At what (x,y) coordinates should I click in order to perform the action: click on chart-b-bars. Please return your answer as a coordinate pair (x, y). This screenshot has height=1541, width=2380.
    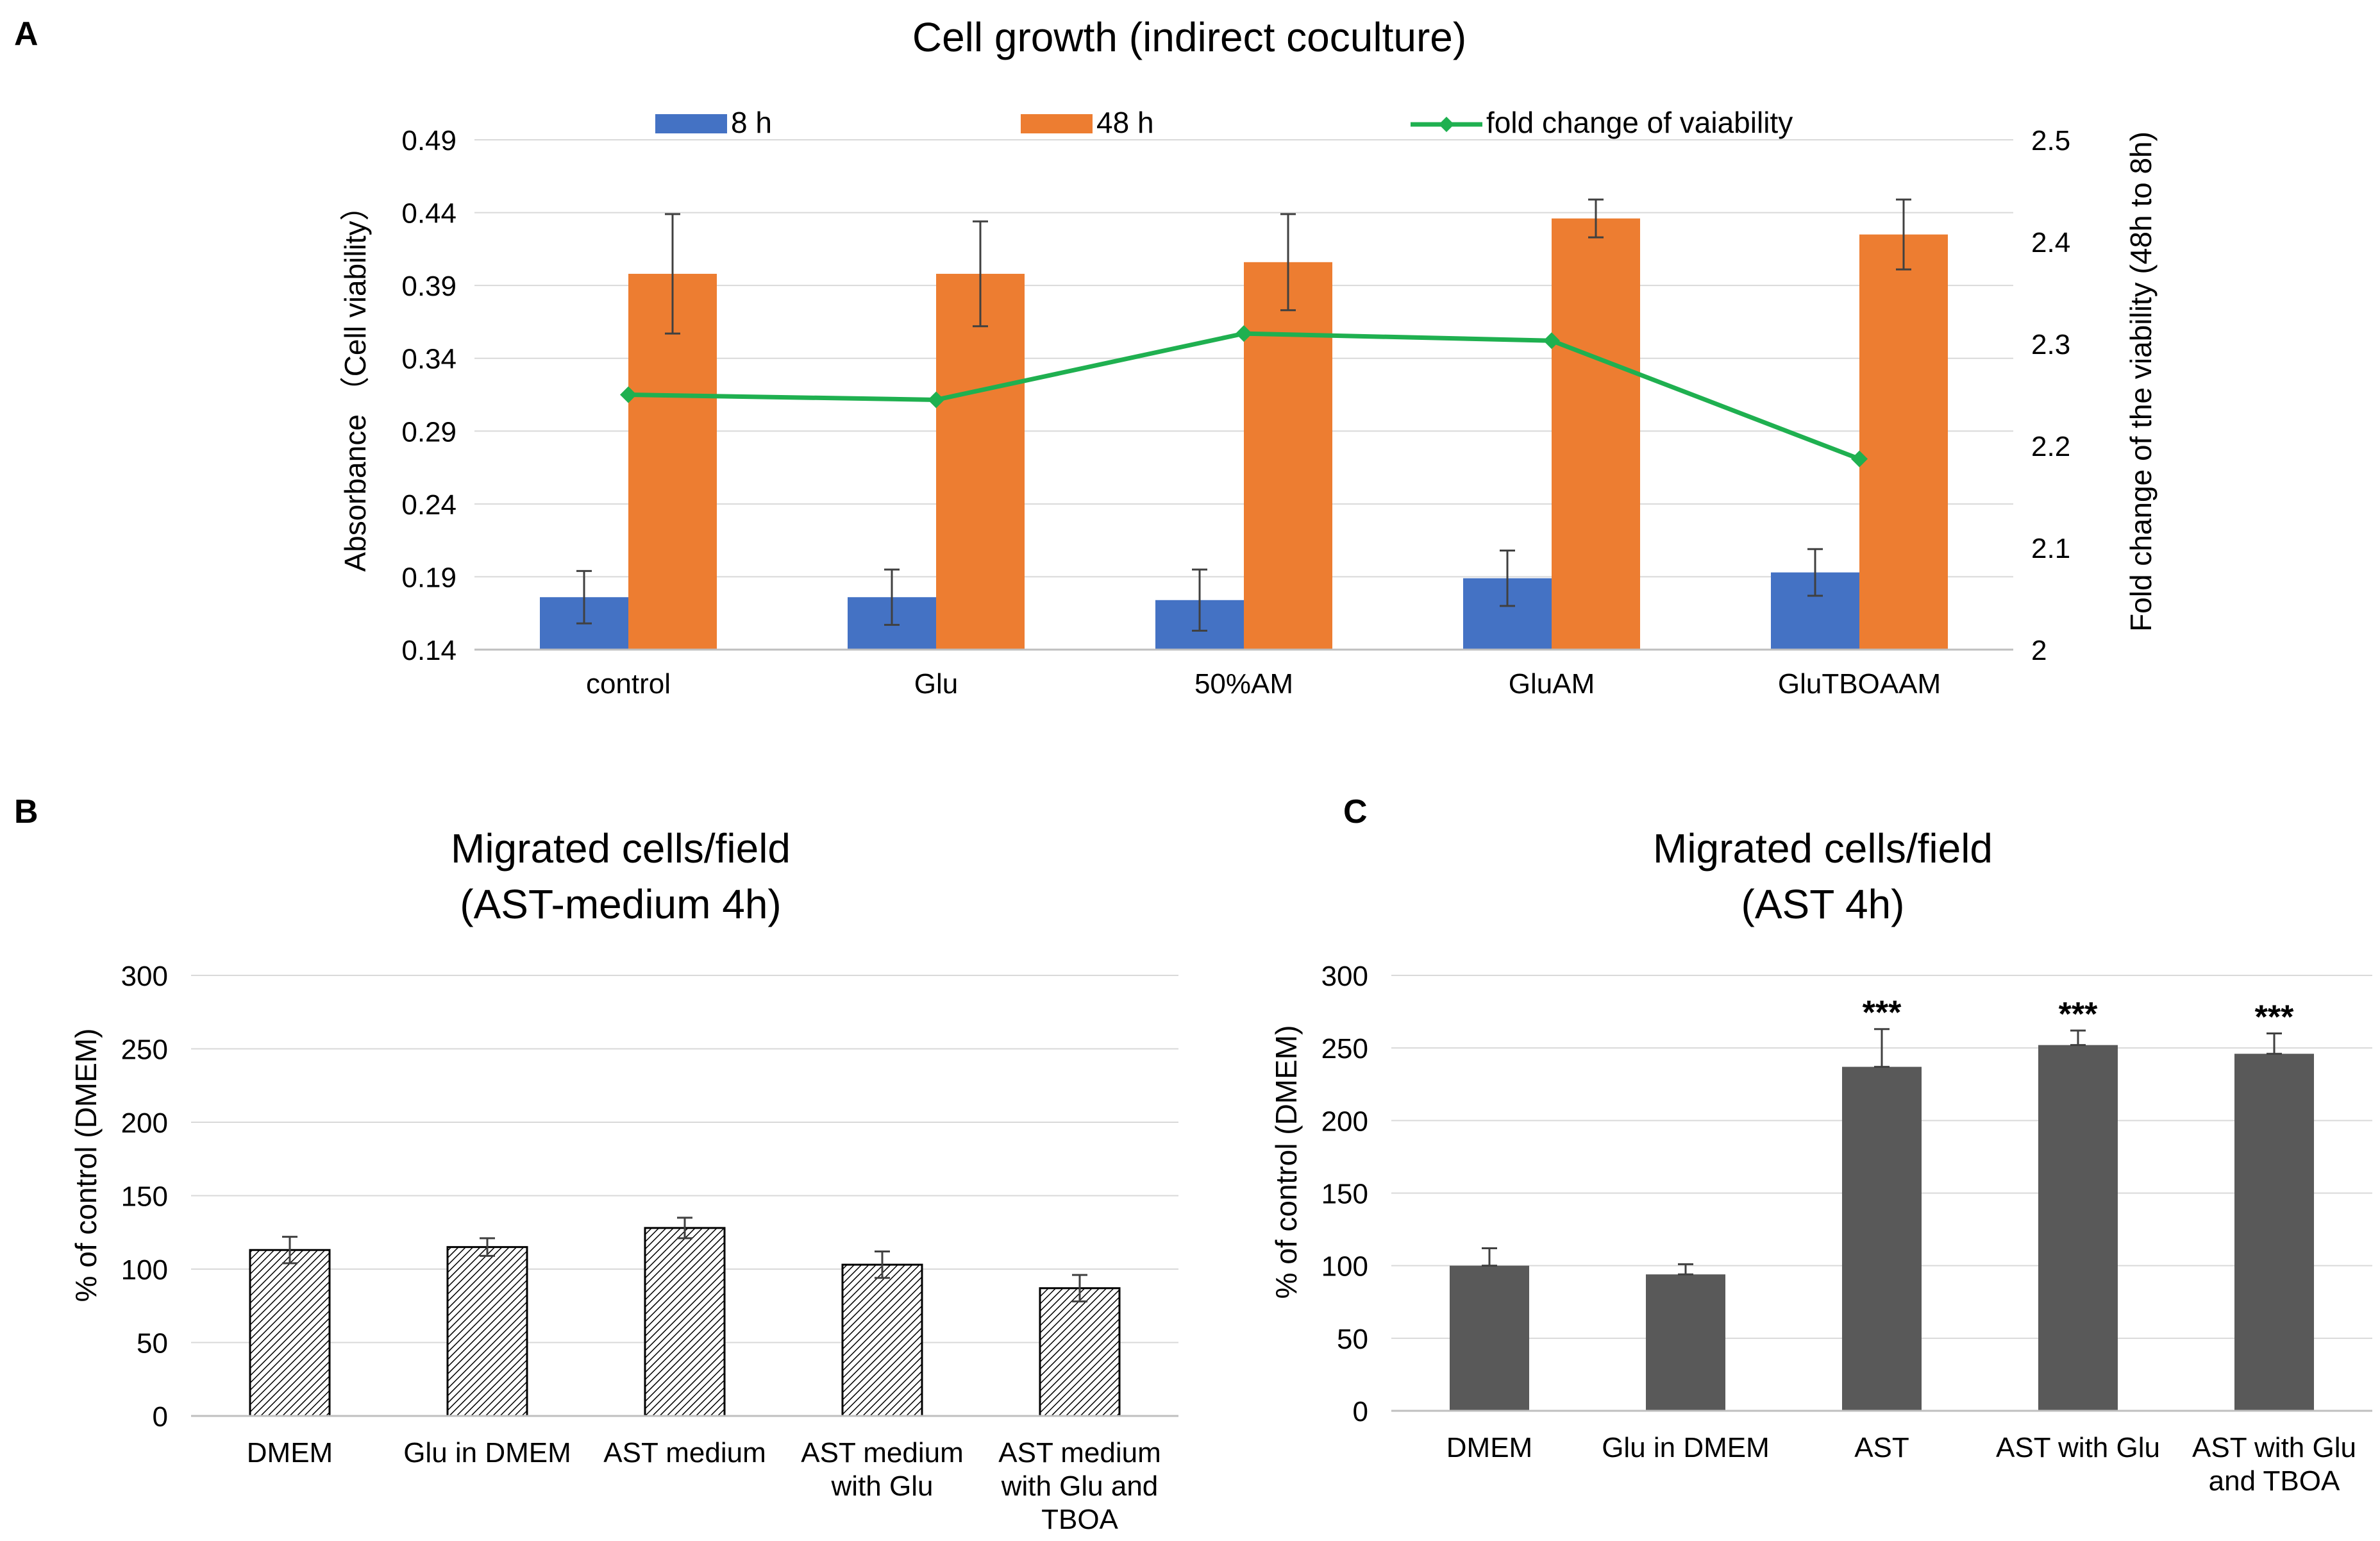
    Looking at the image, I should click on (685, 1317).